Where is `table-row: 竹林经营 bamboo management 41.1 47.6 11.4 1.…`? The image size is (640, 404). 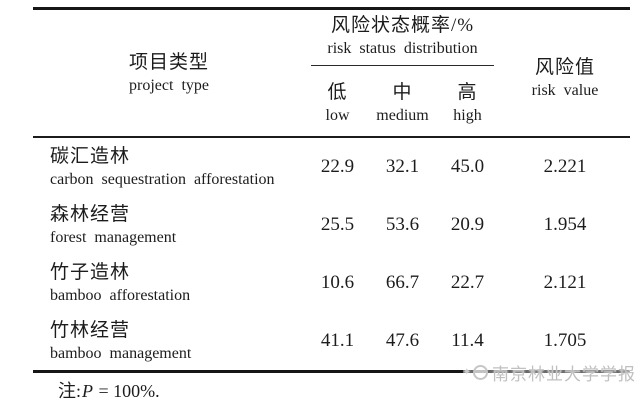
table-row: 竹林经营 bamboo management 41.1 47.6 11.4 1.… is located at coordinates (331, 341).